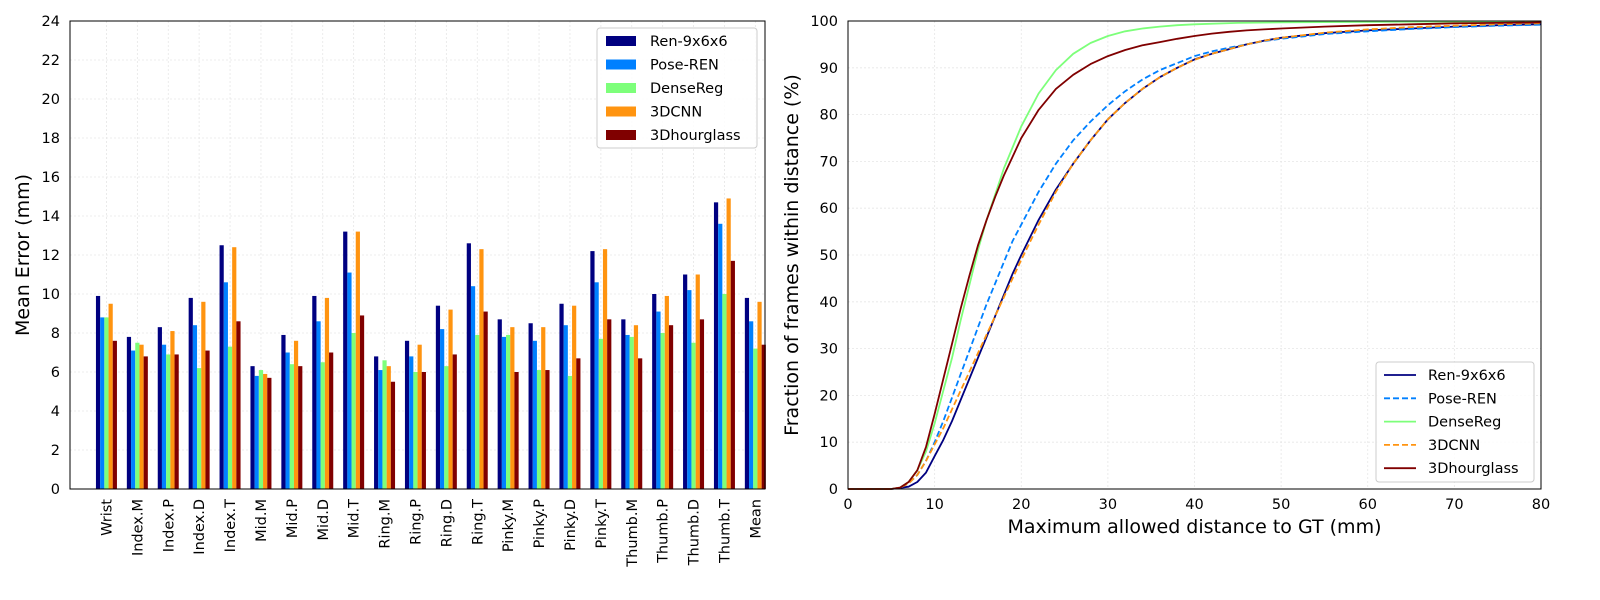 The width and height of the screenshot is (1600, 600). I want to click on bar-x-tick-label: Thumb.D, so click(695, 532).